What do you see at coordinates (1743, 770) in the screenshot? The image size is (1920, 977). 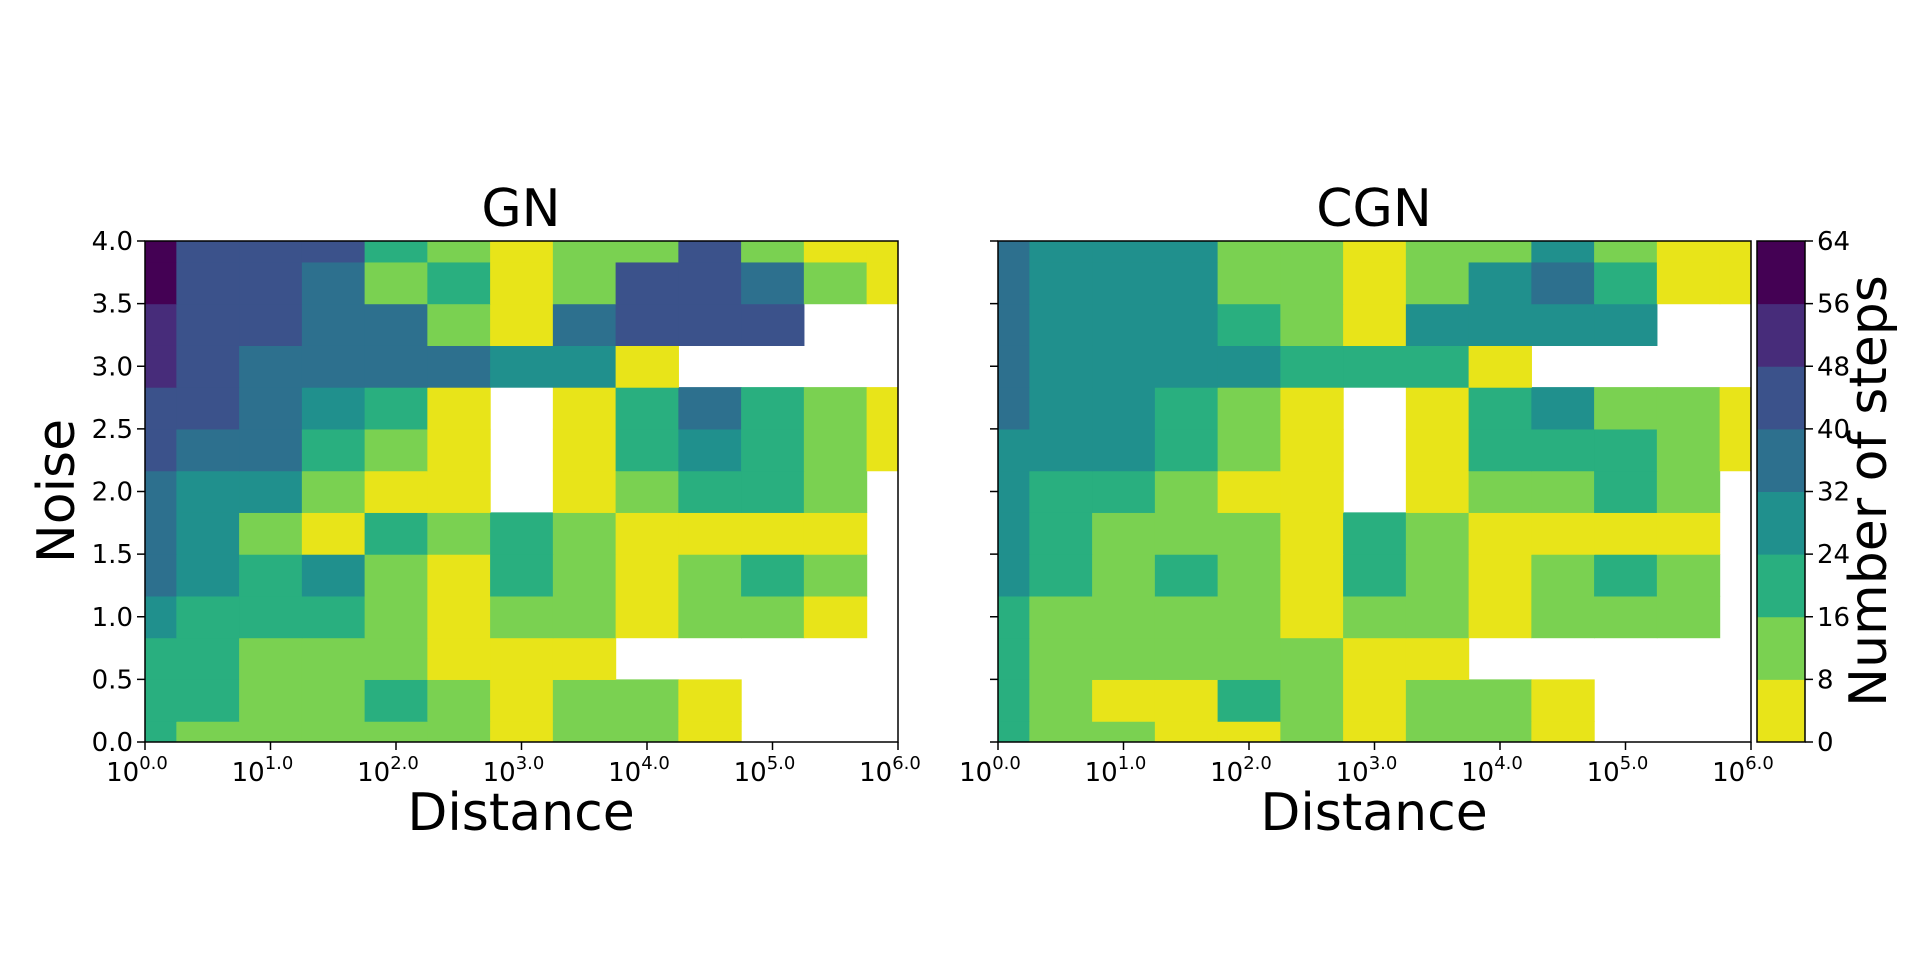 I see `cgn-x-tick-label: 106.0` at bounding box center [1743, 770].